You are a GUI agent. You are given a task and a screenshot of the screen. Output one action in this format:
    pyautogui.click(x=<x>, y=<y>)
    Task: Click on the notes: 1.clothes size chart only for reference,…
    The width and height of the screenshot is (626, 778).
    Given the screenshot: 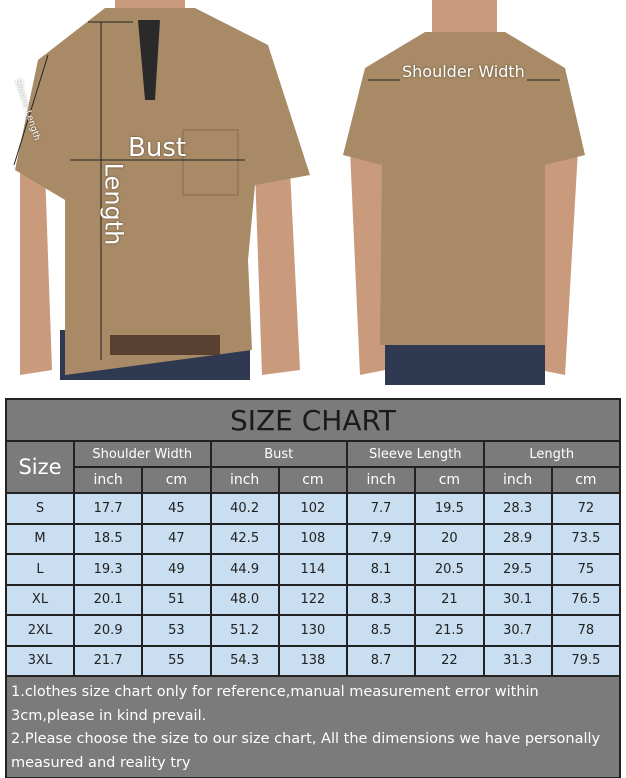 What is the action you would take?
    pyautogui.click(x=313, y=726)
    